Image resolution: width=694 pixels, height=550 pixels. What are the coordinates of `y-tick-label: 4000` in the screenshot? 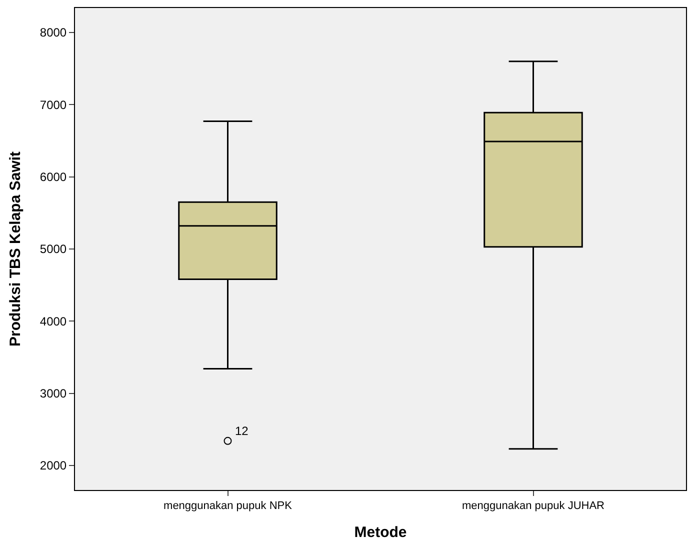 It's located at (53, 321).